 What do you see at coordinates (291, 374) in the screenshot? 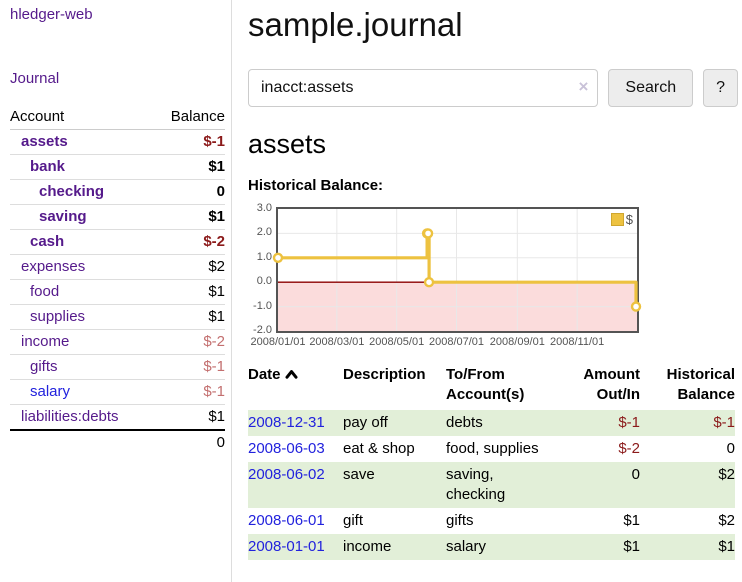
I see `sort-ascending-icon` at bounding box center [291, 374].